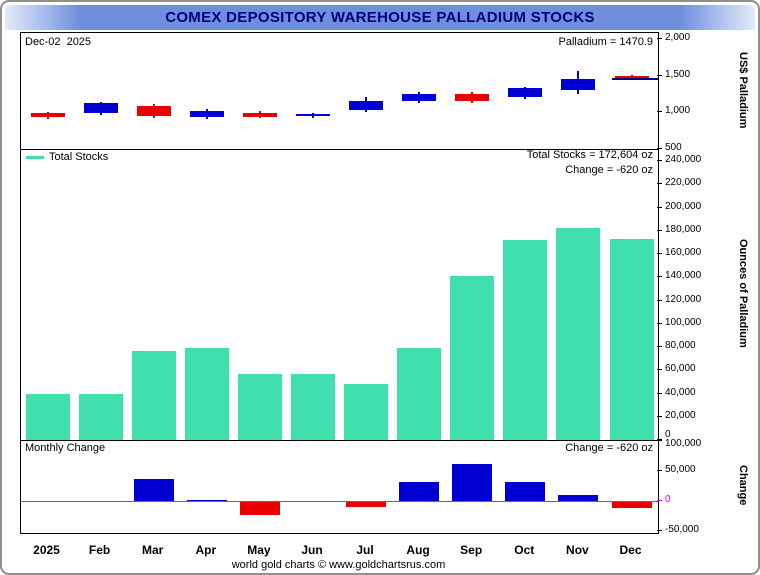  What do you see at coordinates (683, 229) in the screenshot?
I see `axis-tick-label: 180,000` at bounding box center [683, 229].